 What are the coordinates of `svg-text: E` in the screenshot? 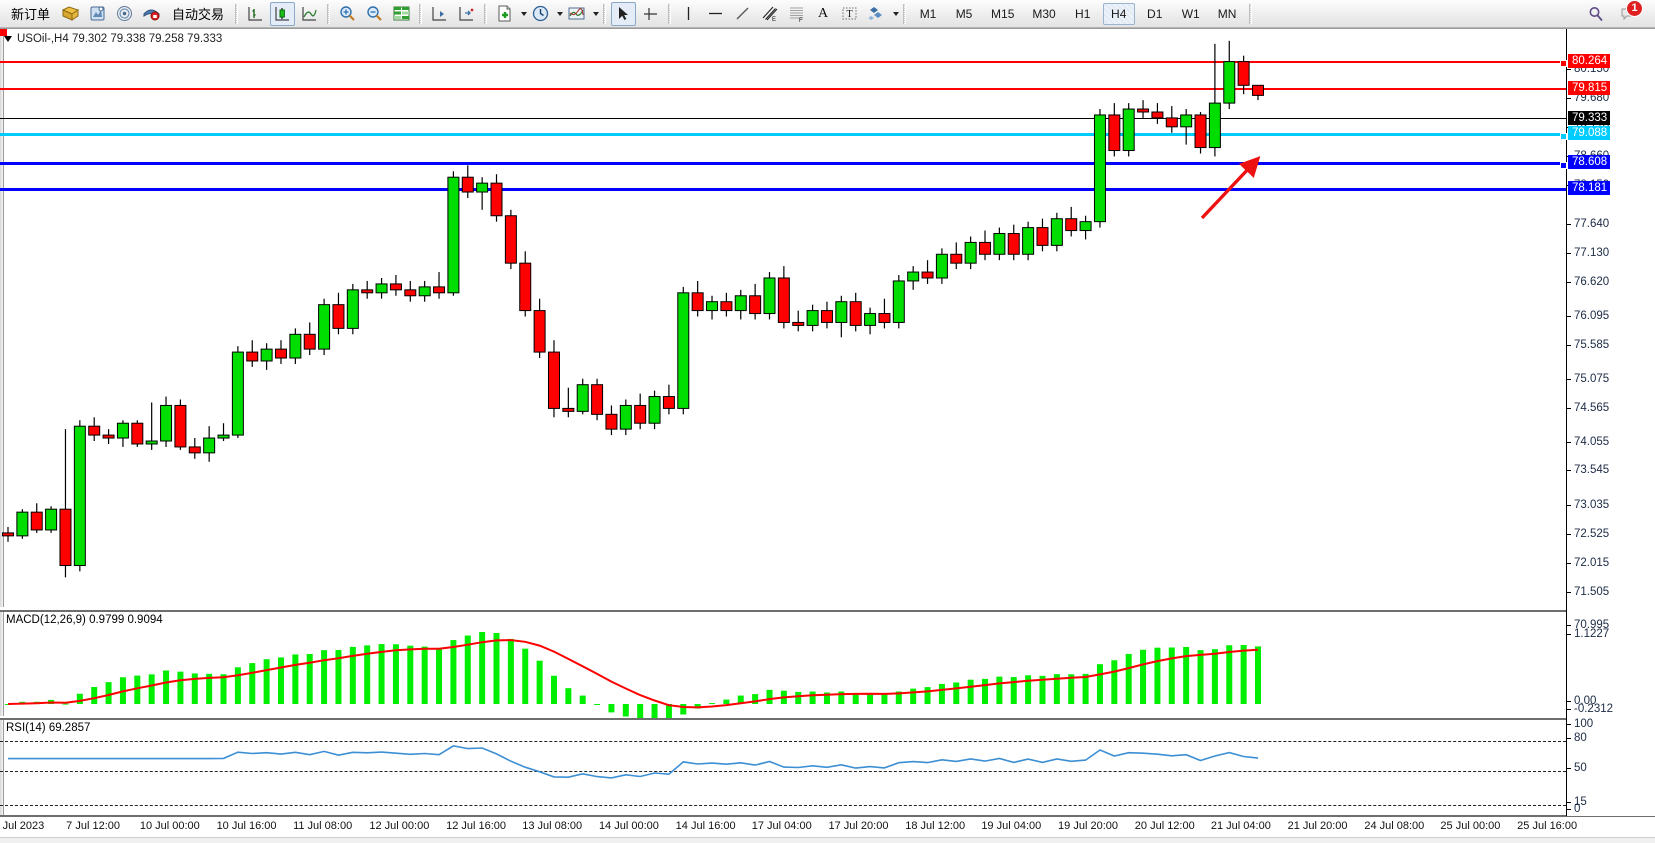 It's located at (774, 20).